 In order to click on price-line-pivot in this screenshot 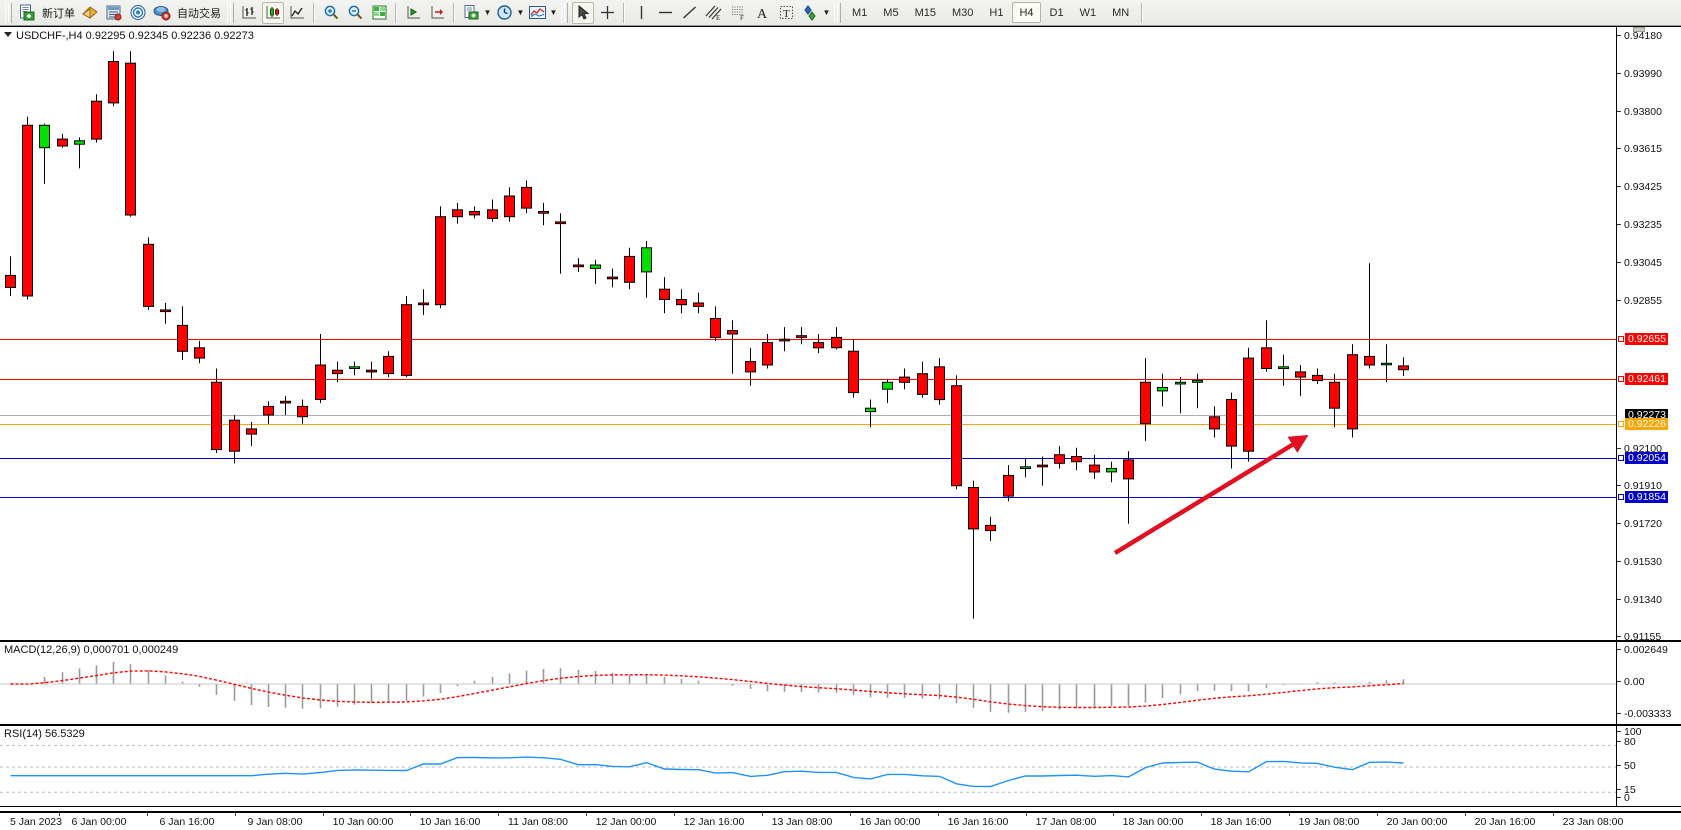, I will do `click(808, 424)`.